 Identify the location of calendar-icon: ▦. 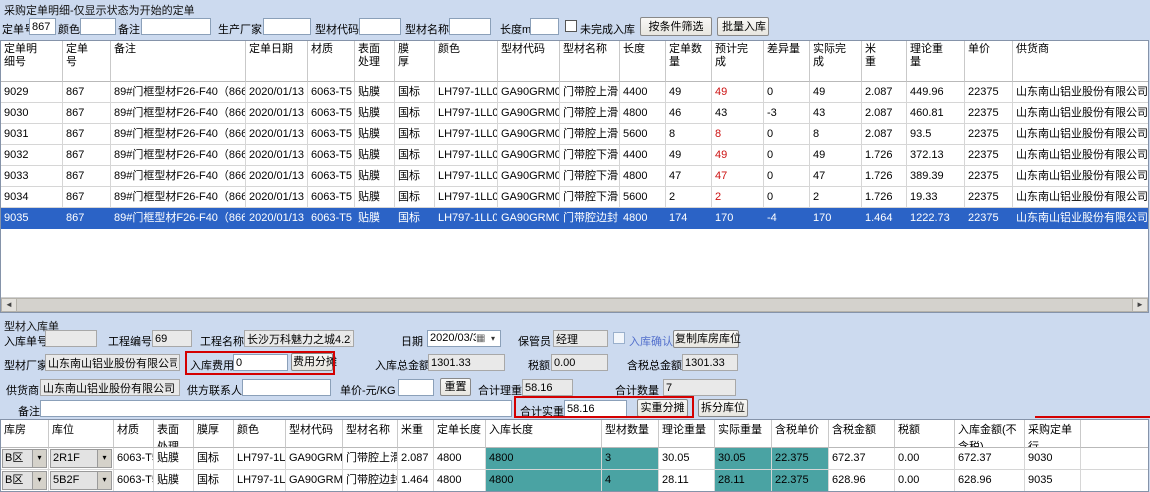
(481, 338).